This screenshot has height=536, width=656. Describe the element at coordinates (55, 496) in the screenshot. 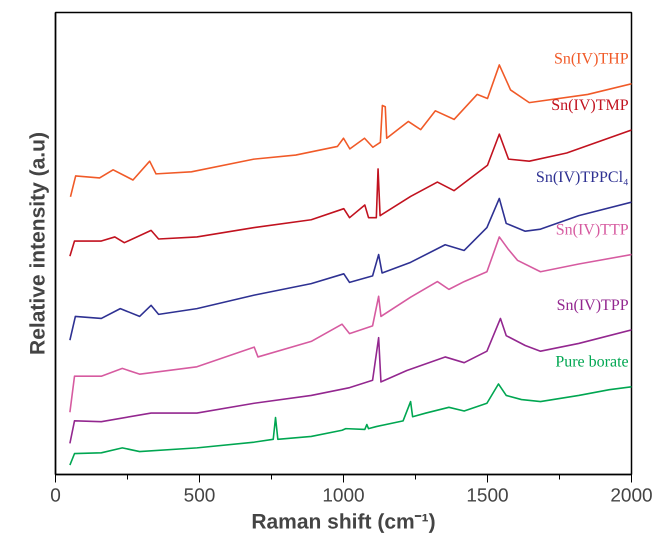

I see `x-tick-label: 0` at that location.